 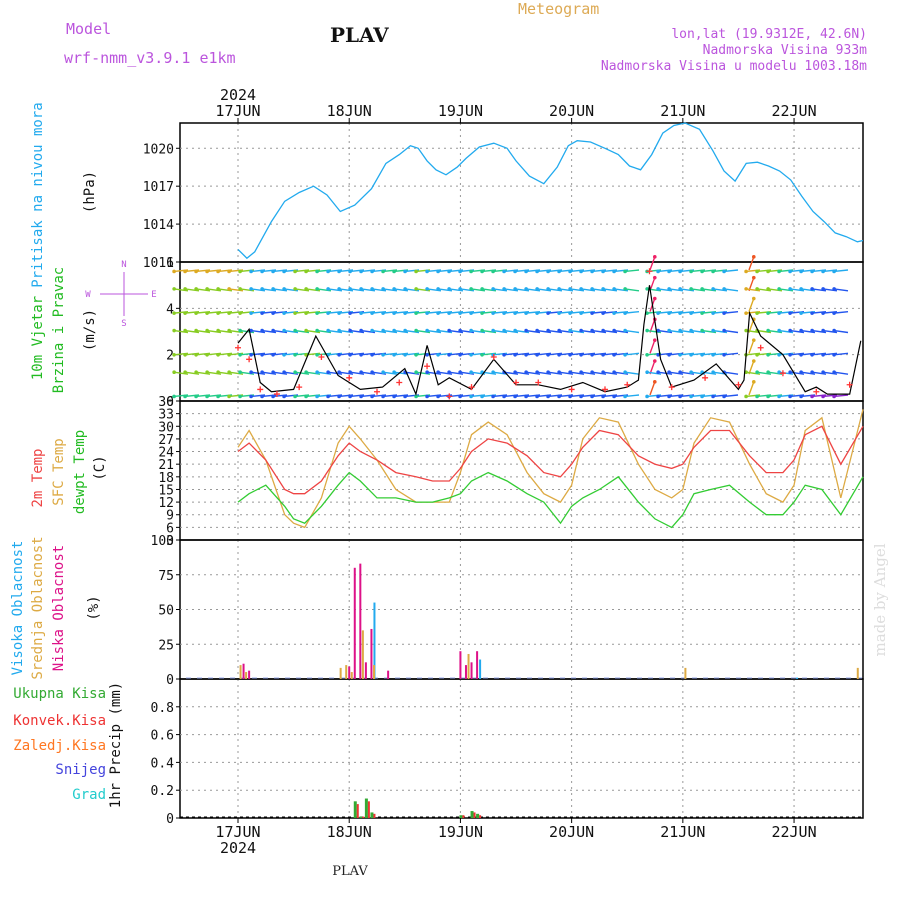 I want to click on model-elevation-text: Nadmorska Visina u modelu 1003.18m, so click(x=734, y=66).